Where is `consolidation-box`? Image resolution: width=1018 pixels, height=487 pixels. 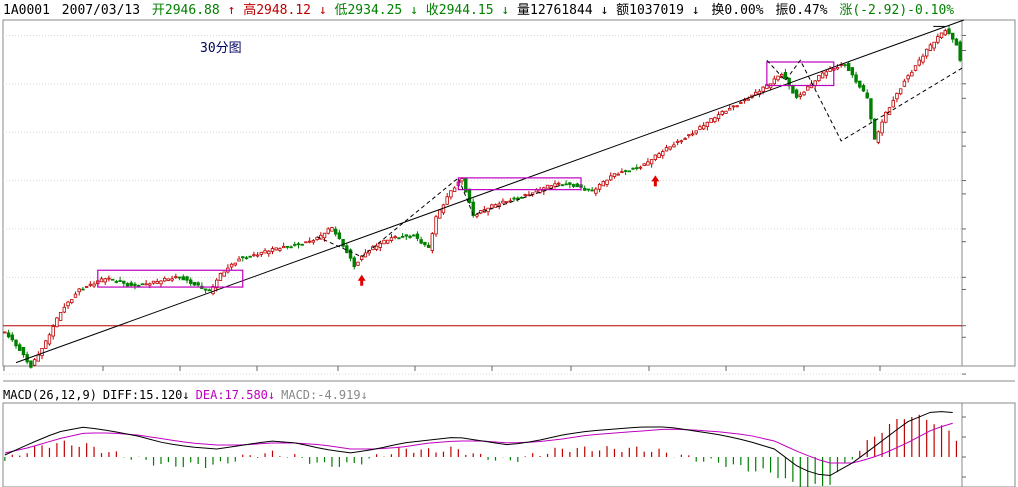 consolidation-box is located at coordinates (519, 184).